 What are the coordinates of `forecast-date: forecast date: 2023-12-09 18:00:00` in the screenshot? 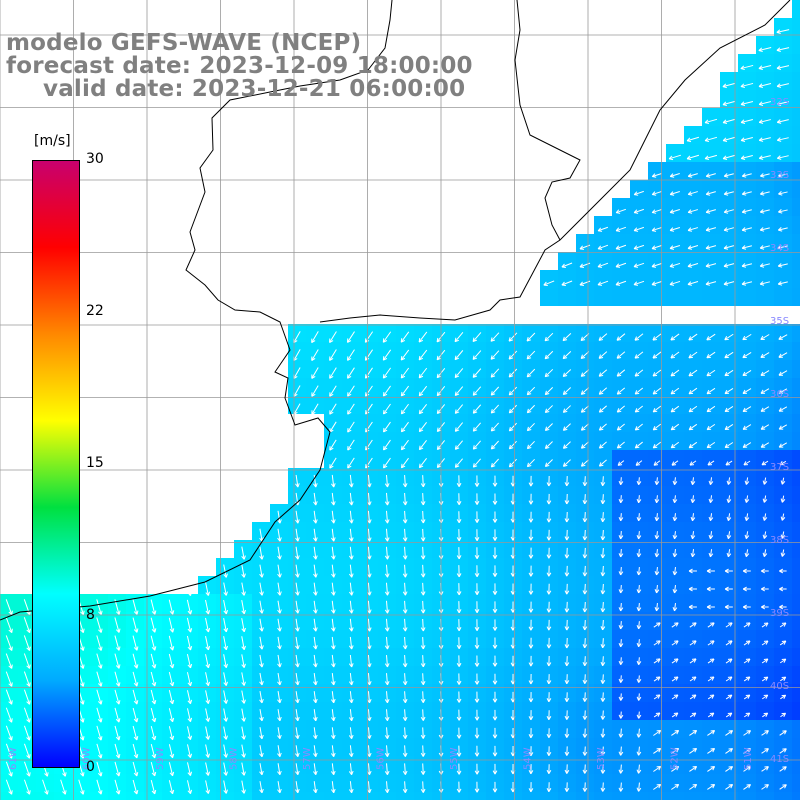 It's located at (239, 66).